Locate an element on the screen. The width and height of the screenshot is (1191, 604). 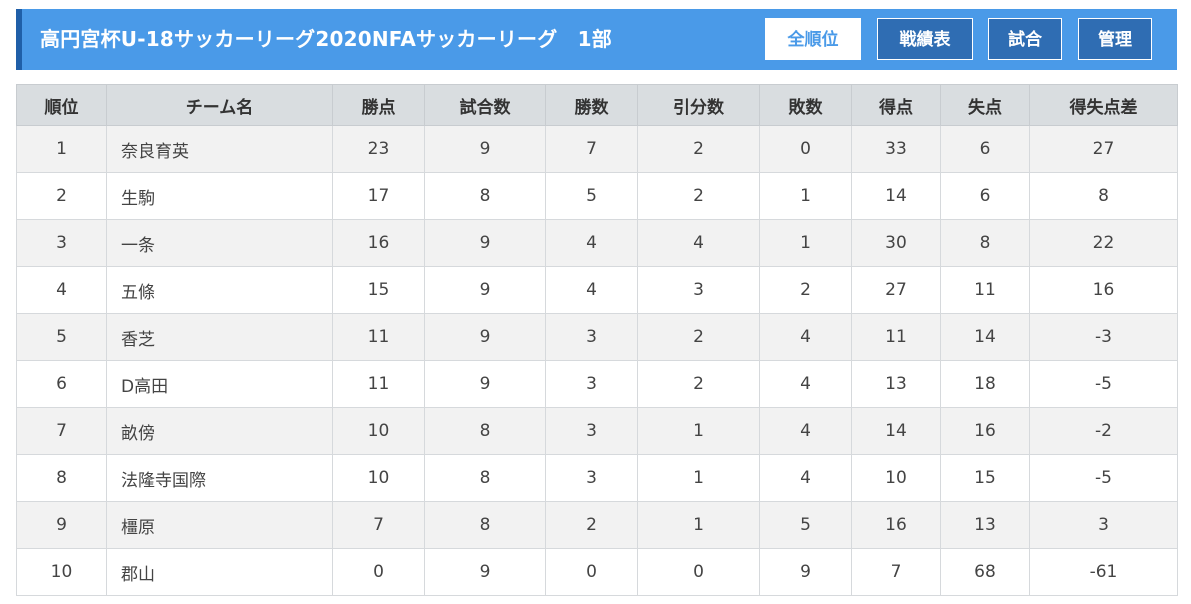
cell-rank: 5 is located at coordinates (61, 337).